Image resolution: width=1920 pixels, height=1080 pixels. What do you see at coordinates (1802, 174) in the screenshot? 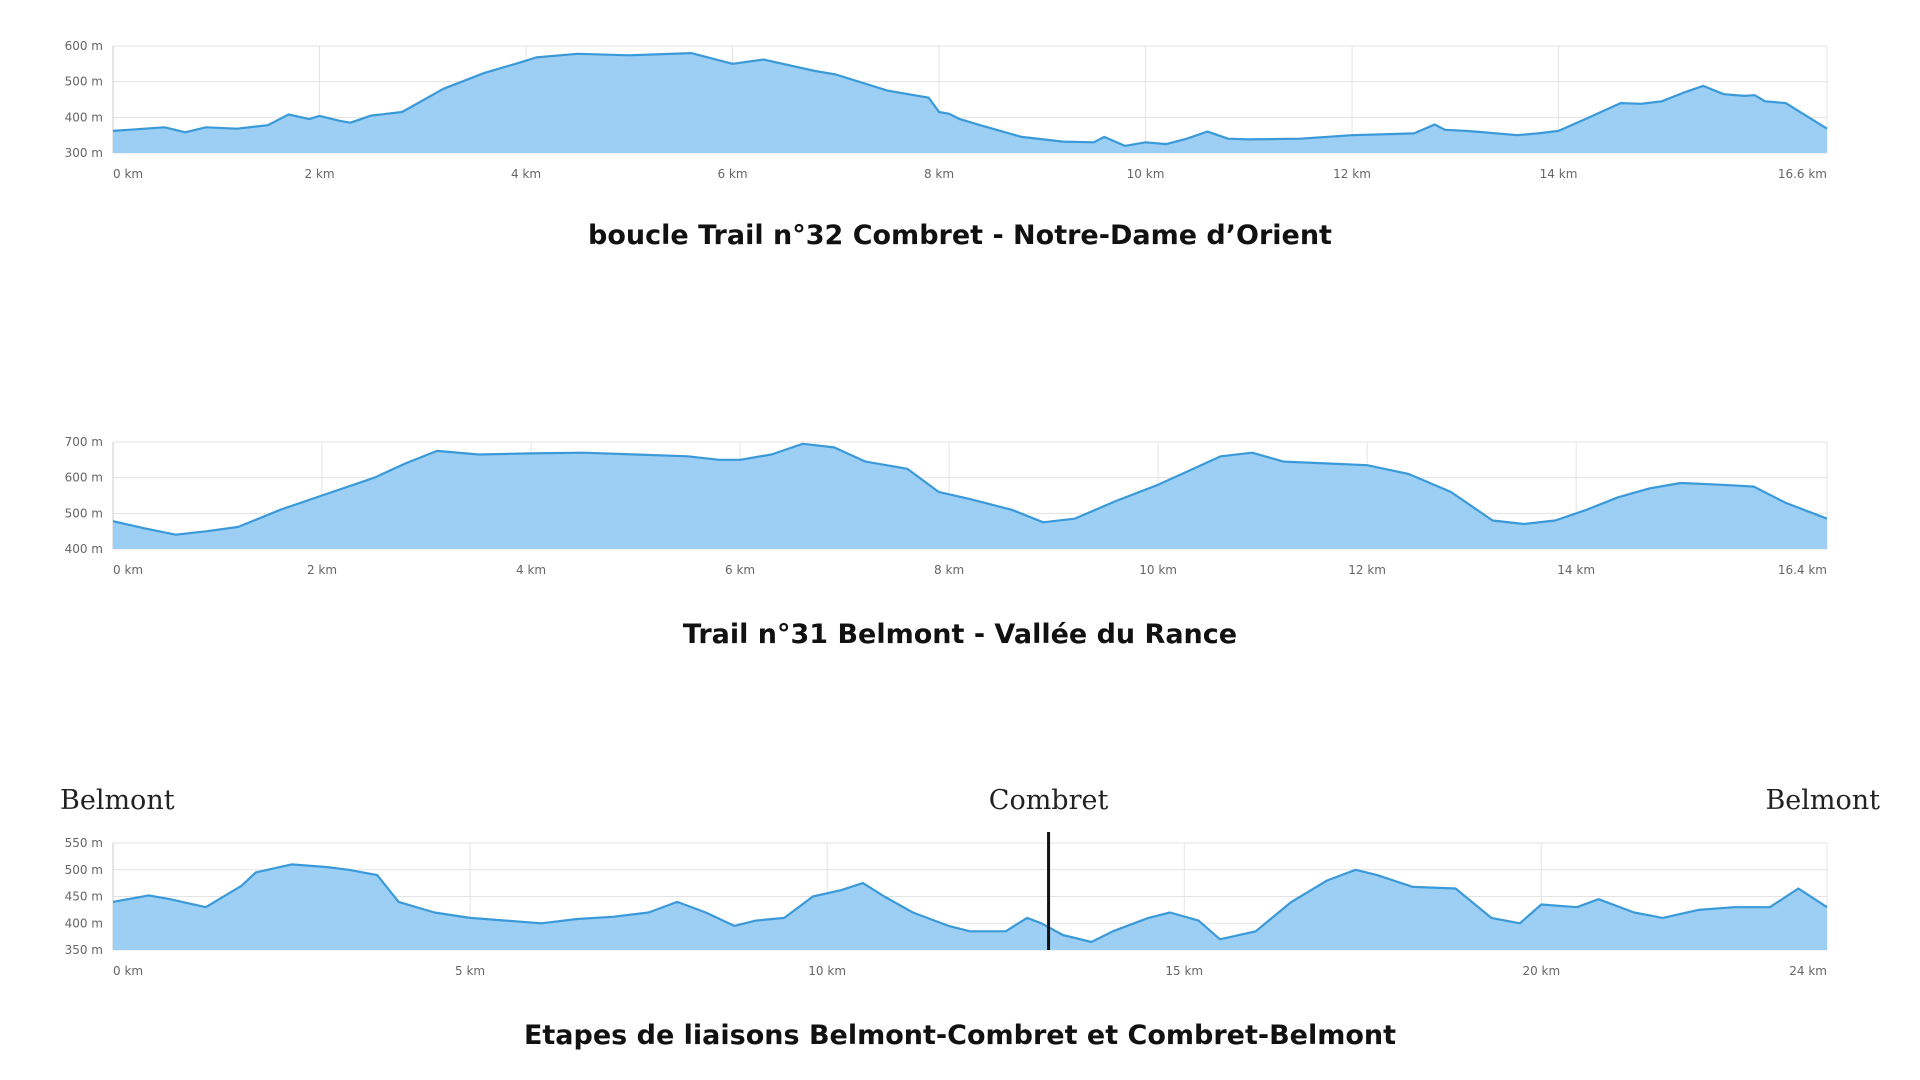
I see `x-tick-label: 16.6 km` at bounding box center [1802, 174].